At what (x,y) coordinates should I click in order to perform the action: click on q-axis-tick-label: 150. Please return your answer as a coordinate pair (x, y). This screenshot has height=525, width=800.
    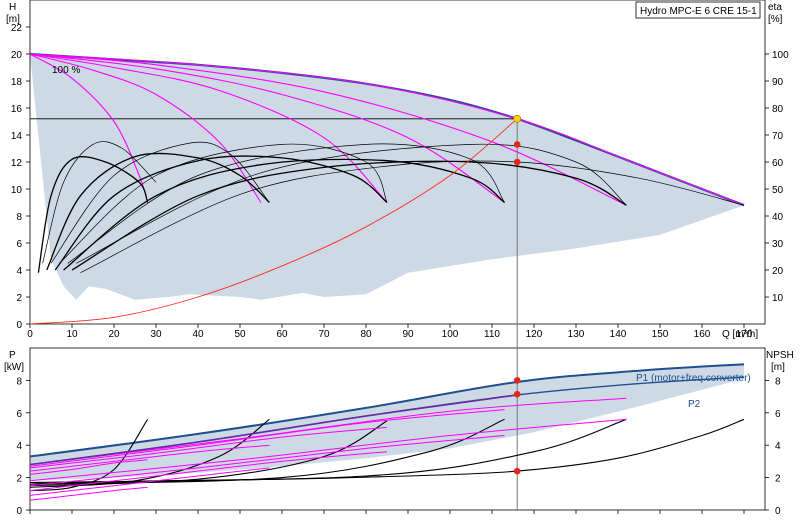
    Looking at the image, I should click on (660, 334).